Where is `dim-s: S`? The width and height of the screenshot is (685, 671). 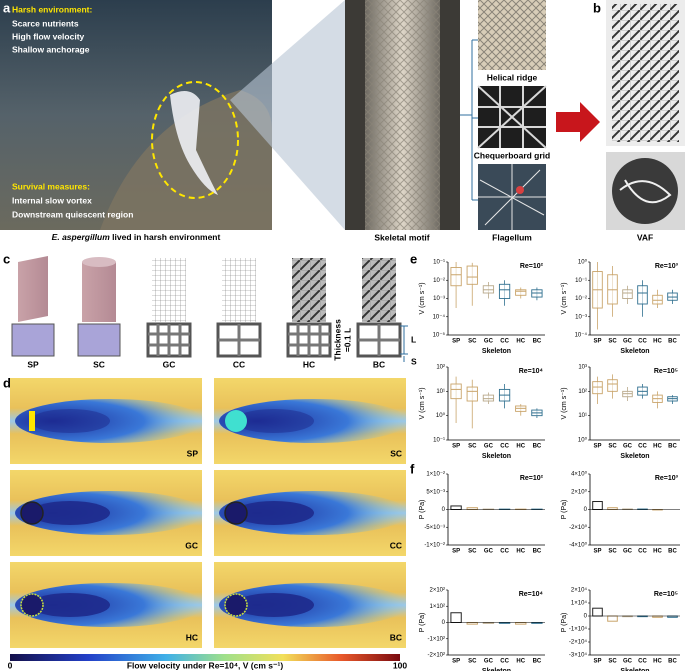 dim-s: S is located at coordinates (414, 361).